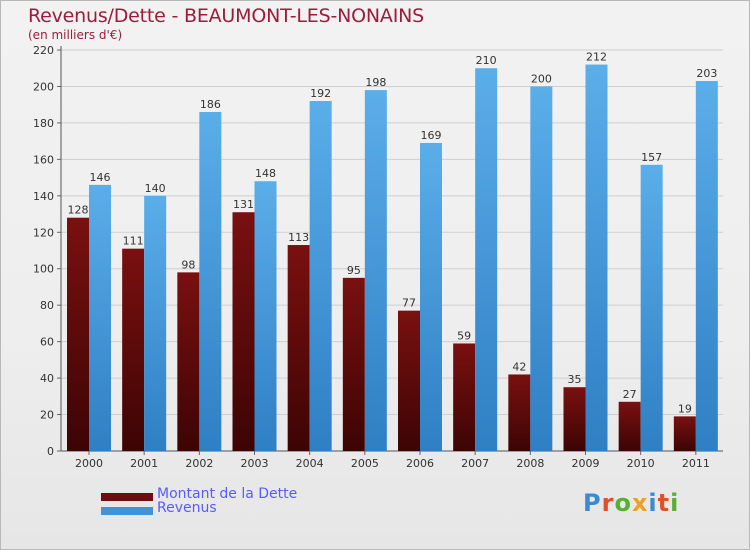 The height and width of the screenshot is (550, 750). What do you see at coordinates (519, 366) in the screenshot?
I see `data-label-dette: 42` at bounding box center [519, 366].